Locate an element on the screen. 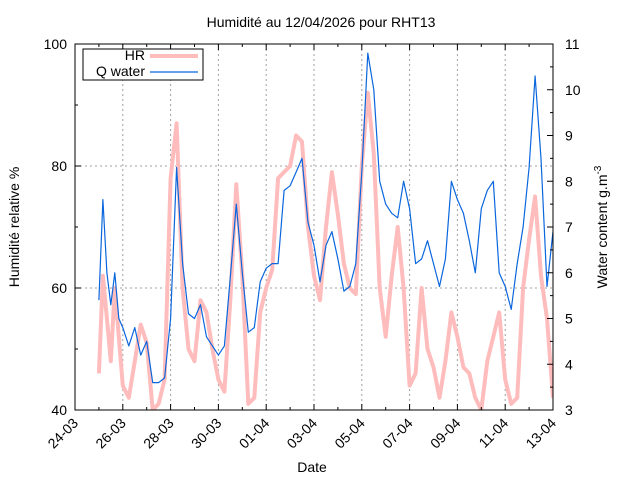 This screenshot has height=480, width=640. y-tick-label-left: 100 is located at coordinates (56, 44).